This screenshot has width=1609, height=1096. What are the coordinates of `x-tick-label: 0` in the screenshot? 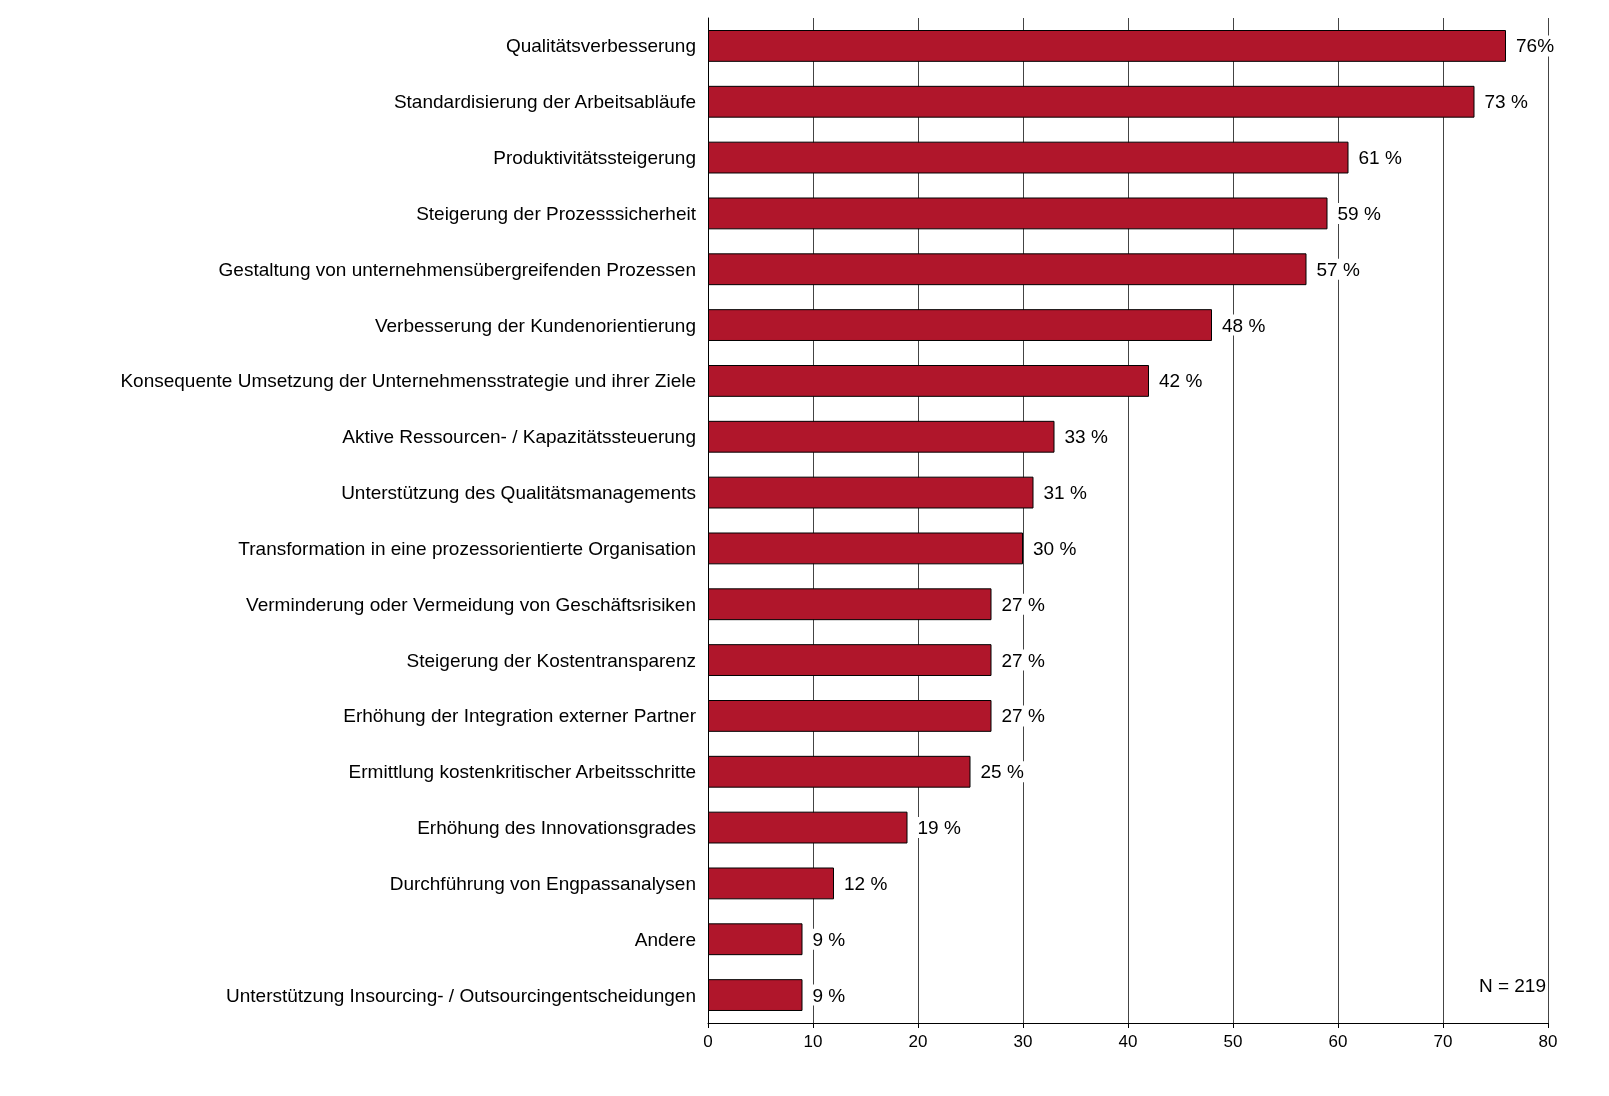 It's located at (708, 1041).